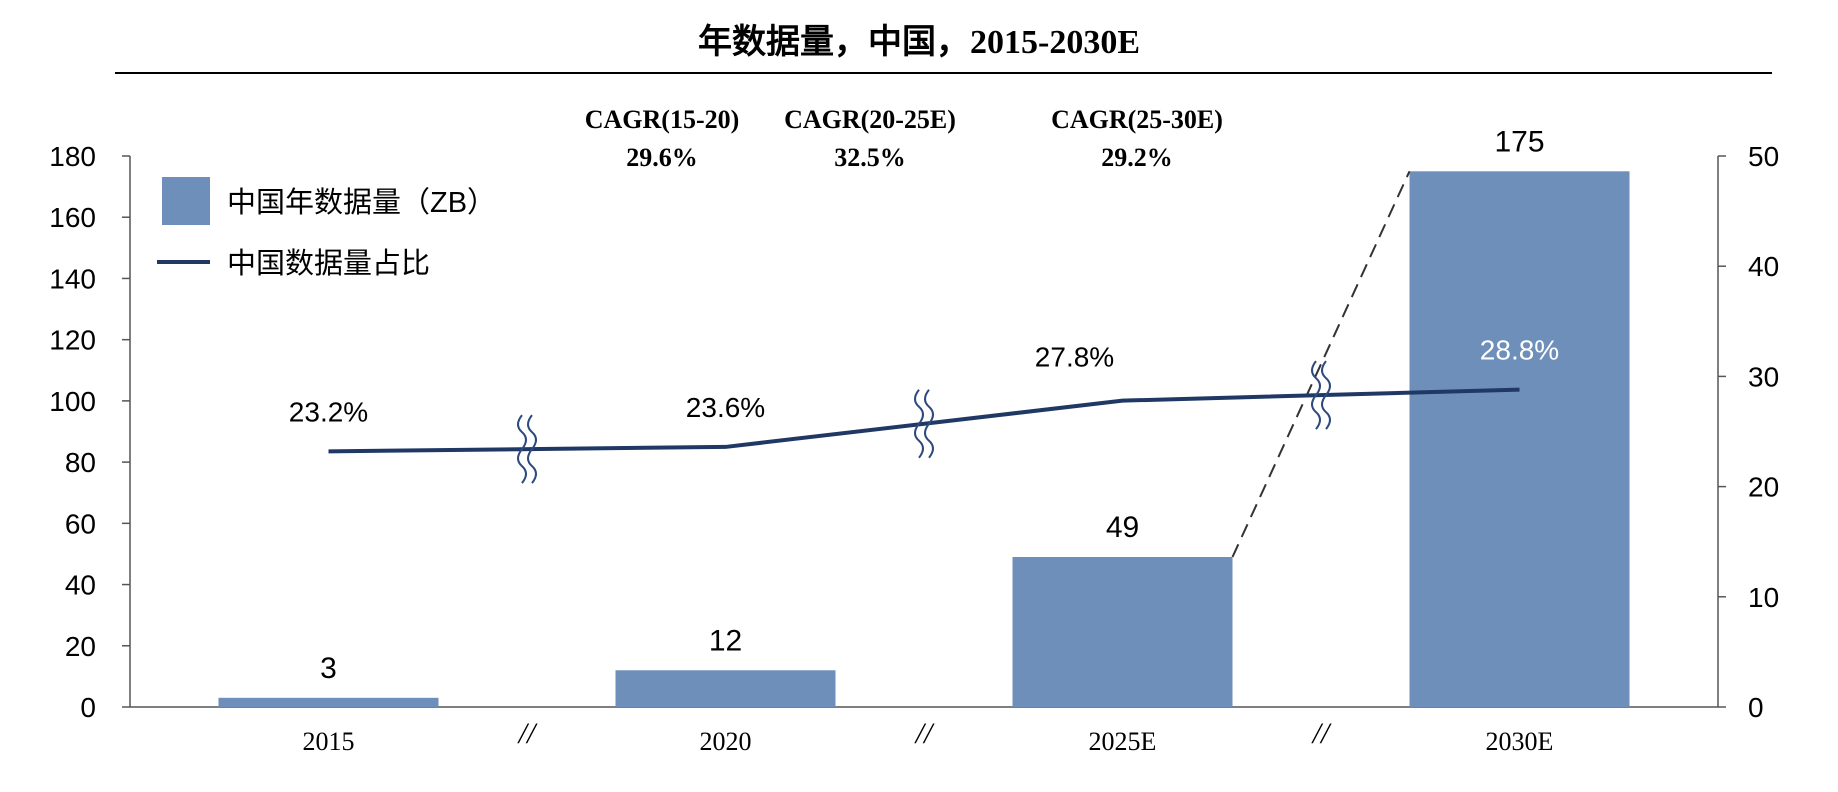 The height and width of the screenshot is (792, 1838). What do you see at coordinates (1763, 156) in the screenshot?
I see `right-tick-label: 50` at bounding box center [1763, 156].